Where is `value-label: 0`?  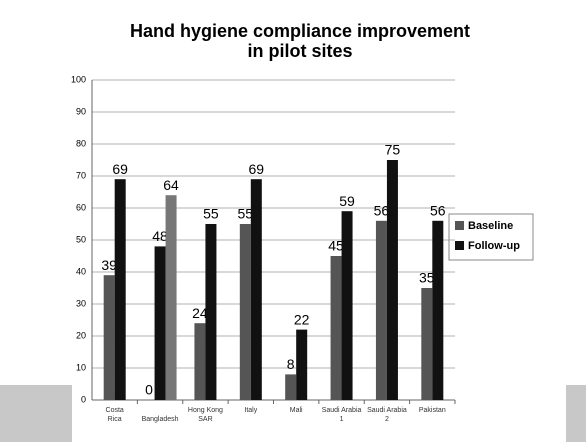 value-label: 0 is located at coordinates (149, 390).